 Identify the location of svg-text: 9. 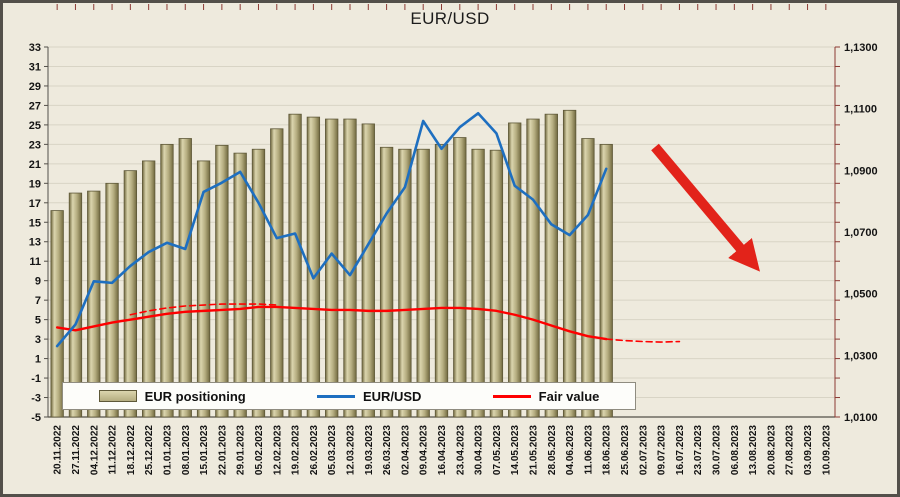
(38, 282).